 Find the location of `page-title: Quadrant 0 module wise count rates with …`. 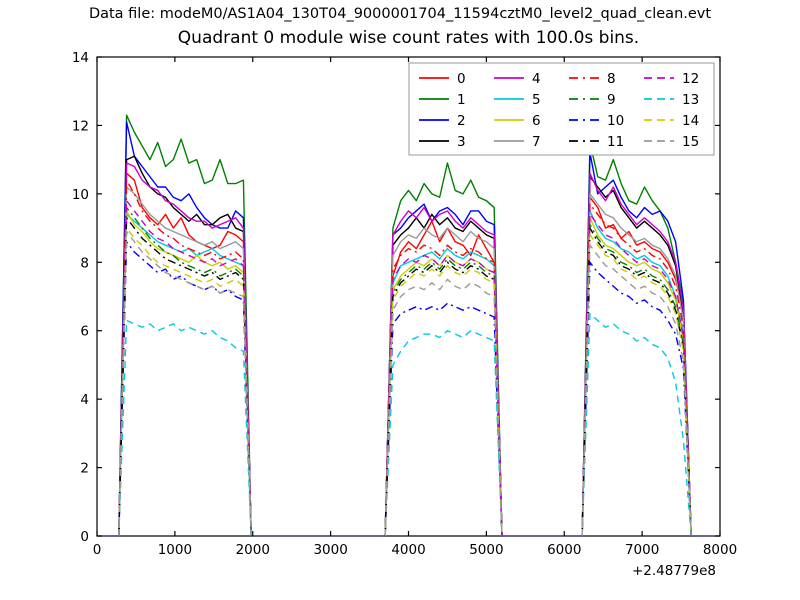

page-title: Quadrant 0 module wise count rates with … is located at coordinates (408, 38).